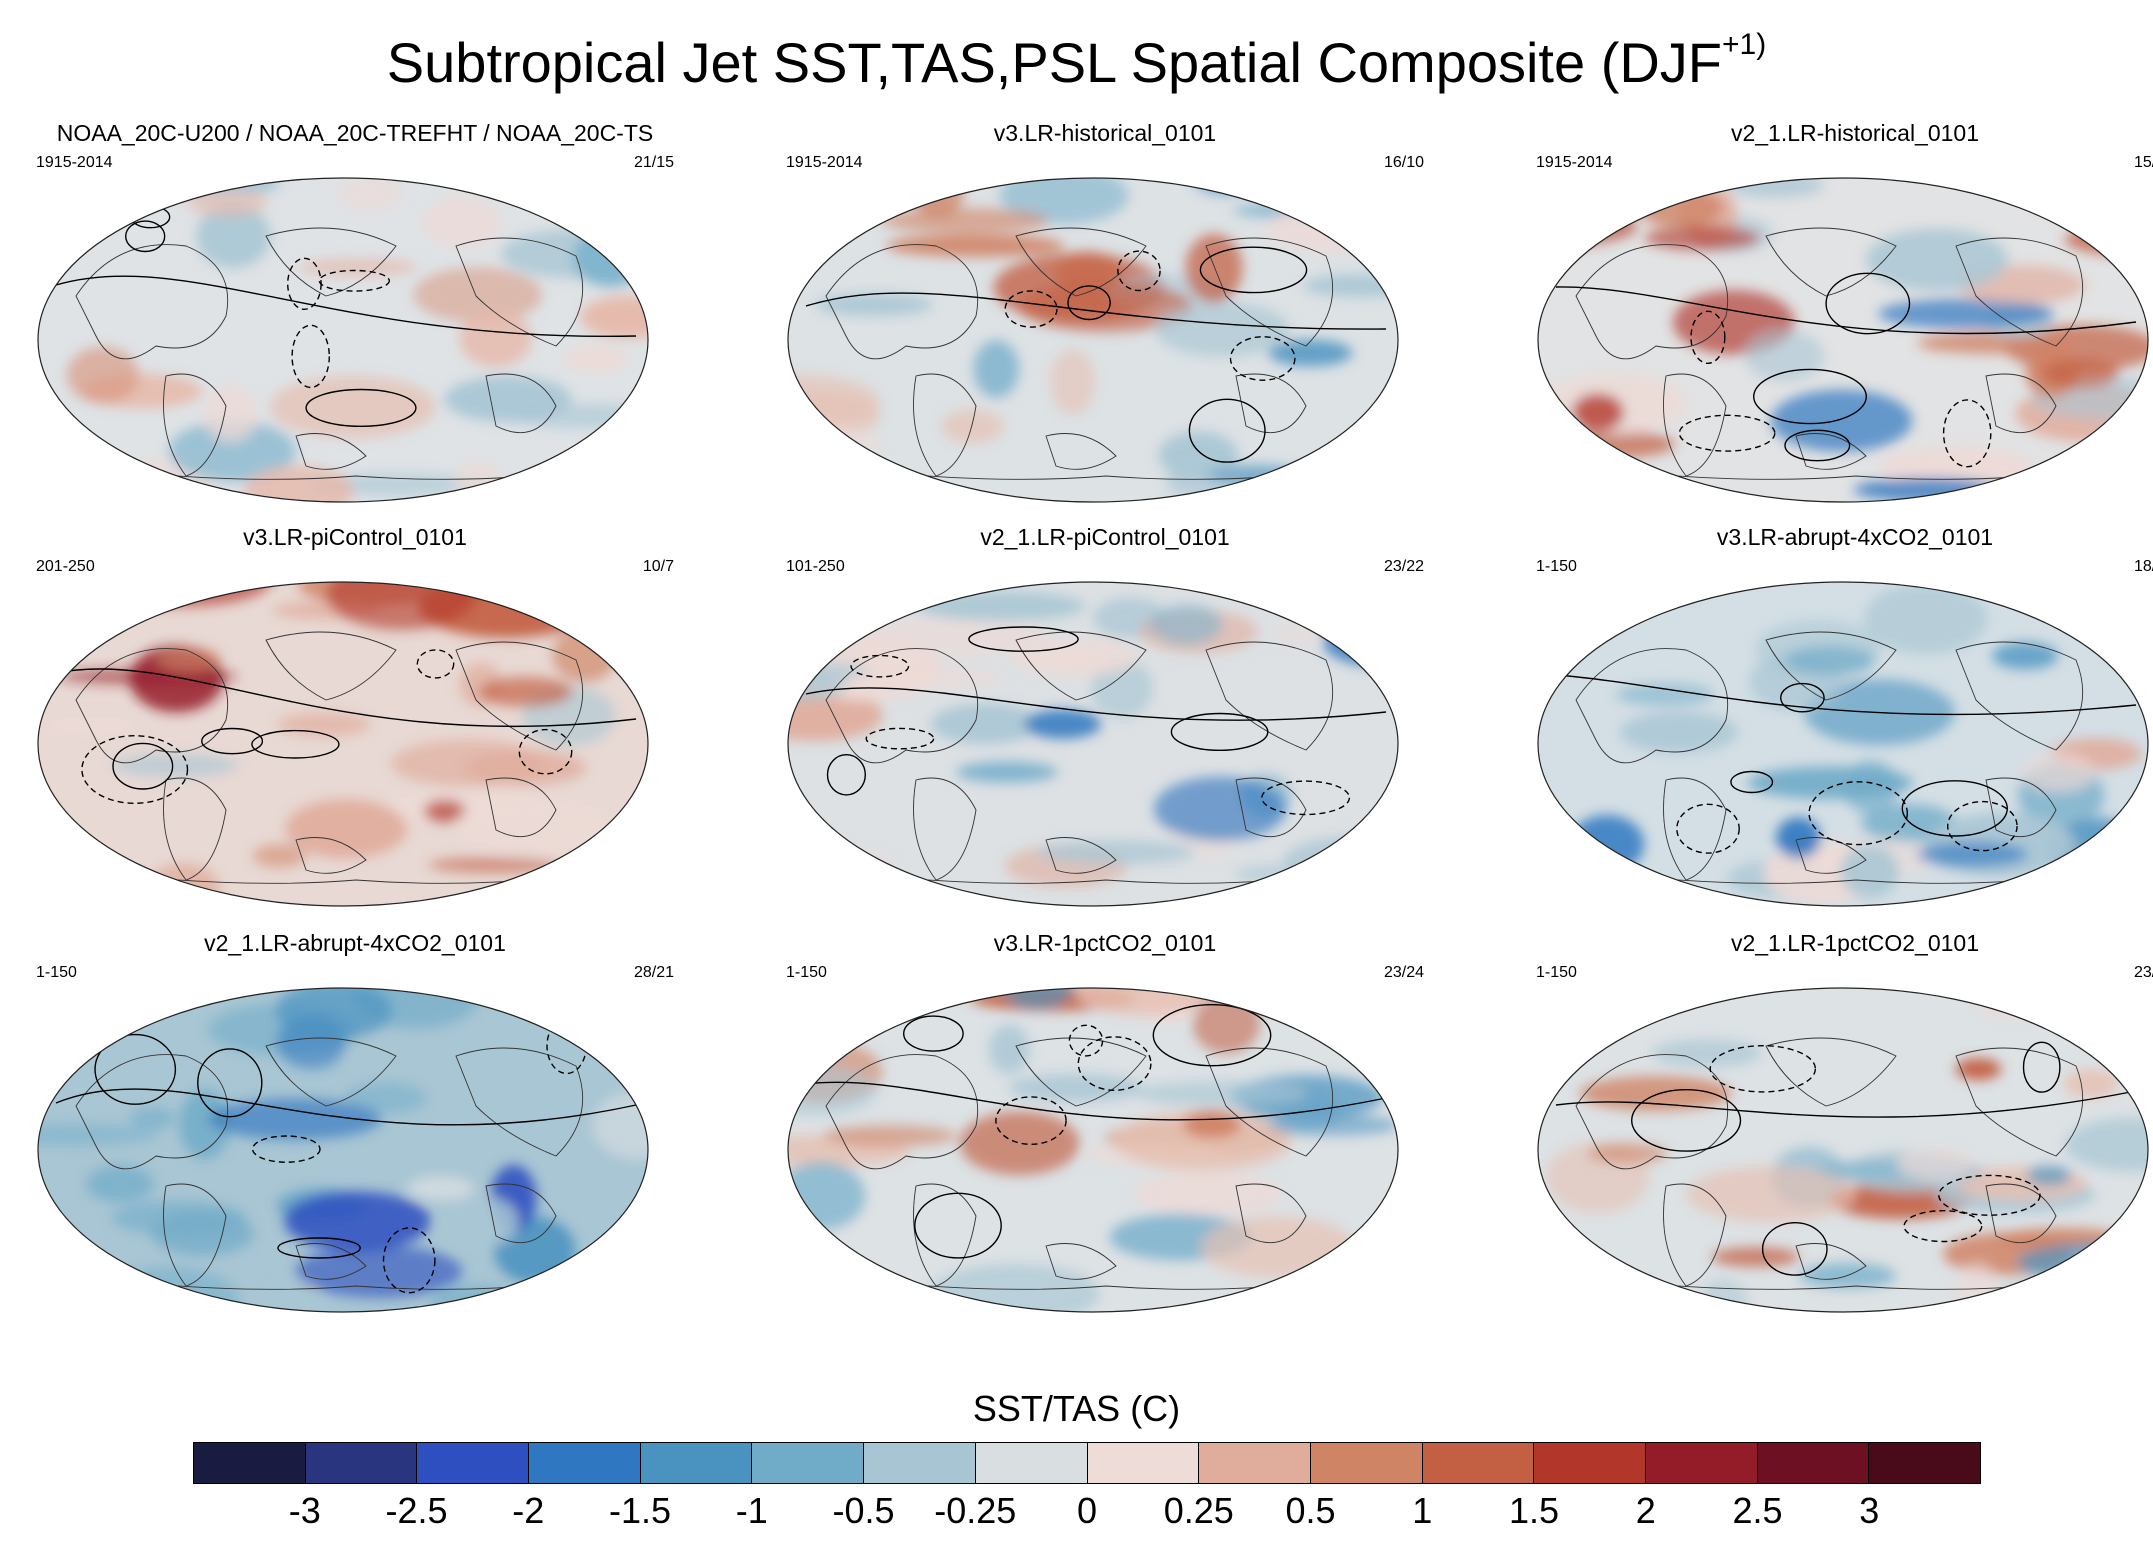 This screenshot has height=1551, width=2153. Describe the element at coordinates (1087, 1510) in the screenshot. I see `colorbar-tick-label: 0` at that location.